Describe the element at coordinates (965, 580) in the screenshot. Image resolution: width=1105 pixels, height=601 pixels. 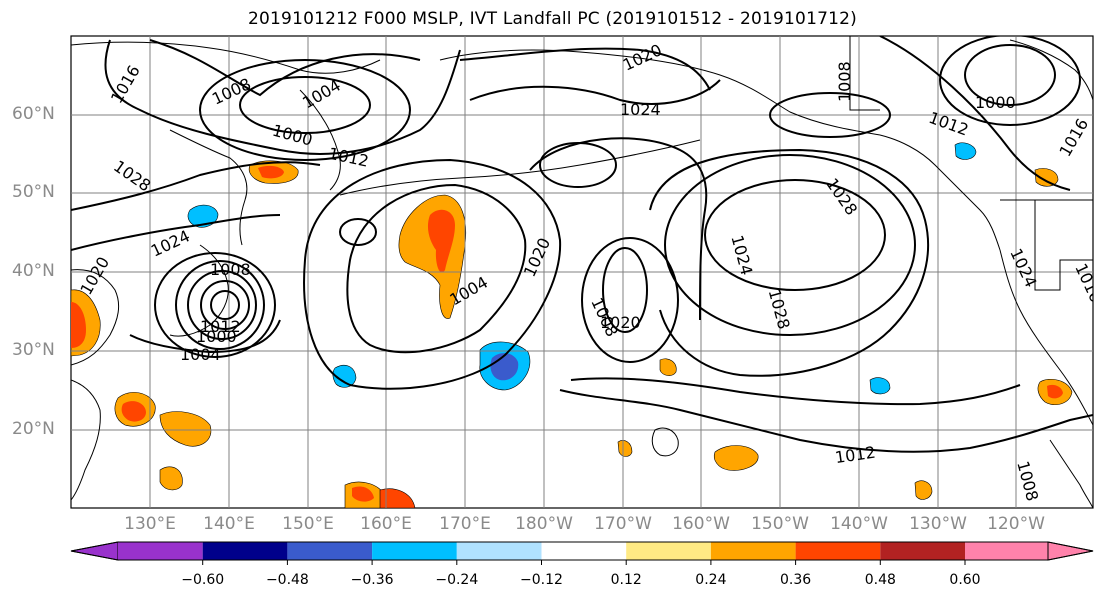
I see `colorbar-tick-label: 0.60` at that location.